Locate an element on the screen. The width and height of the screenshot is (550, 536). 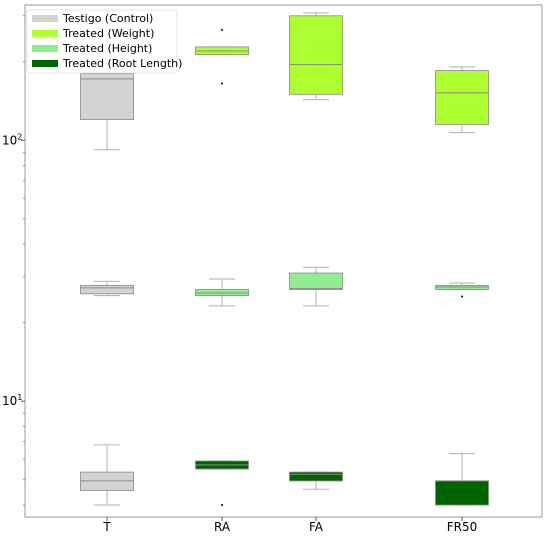
x-tick-label-FA: FA is located at coordinates (316, 527).